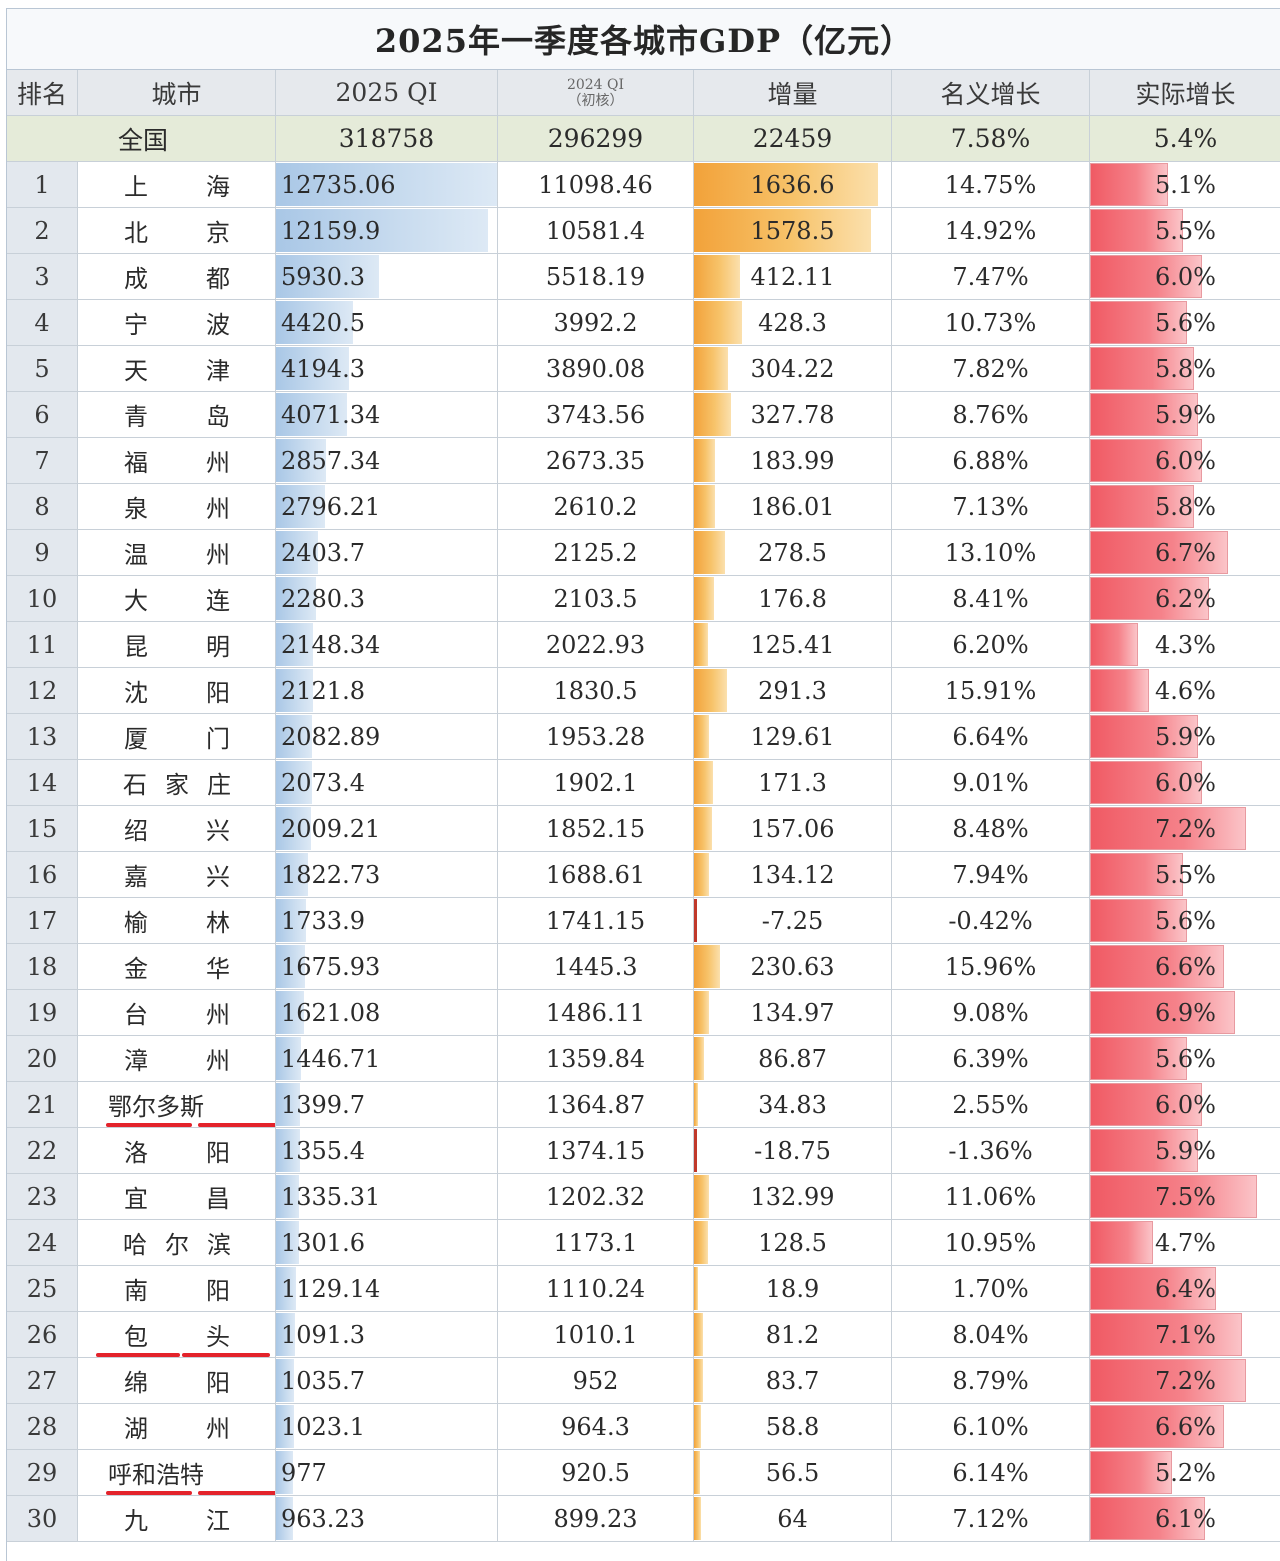  What do you see at coordinates (42, 874) in the screenshot?
I see `rank-cell: 16` at bounding box center [42, 874].